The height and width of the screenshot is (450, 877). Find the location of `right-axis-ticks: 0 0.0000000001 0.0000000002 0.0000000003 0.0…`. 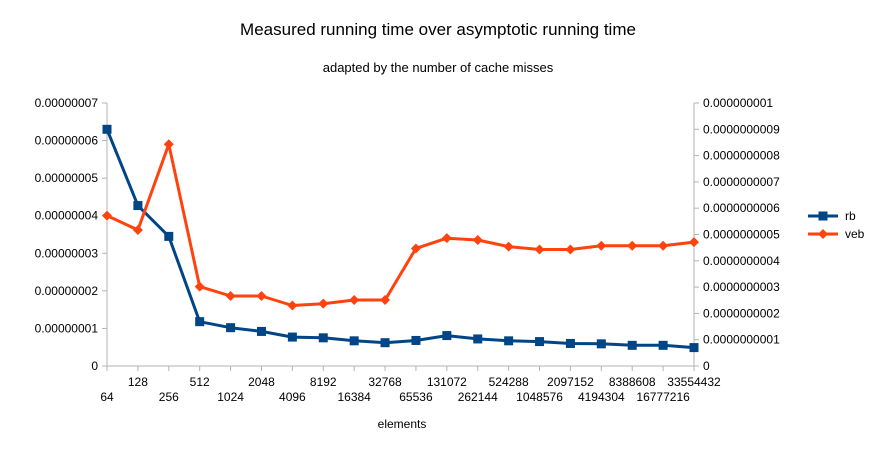

right-axis-ticks: 0 0.0000000001 0.0000000002 0.0000000003 0.0… is located at coordinates (737, 234).